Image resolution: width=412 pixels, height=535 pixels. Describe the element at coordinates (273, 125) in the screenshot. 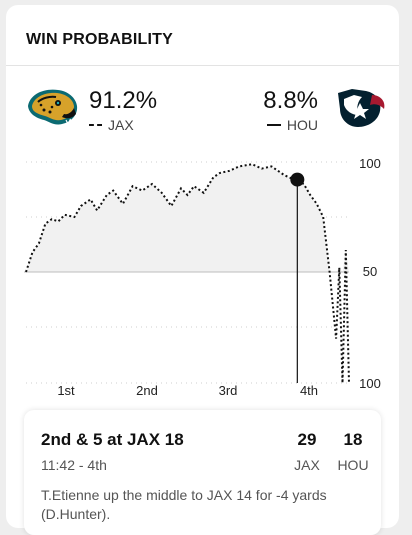

I see `solid-line-marker` at that location.